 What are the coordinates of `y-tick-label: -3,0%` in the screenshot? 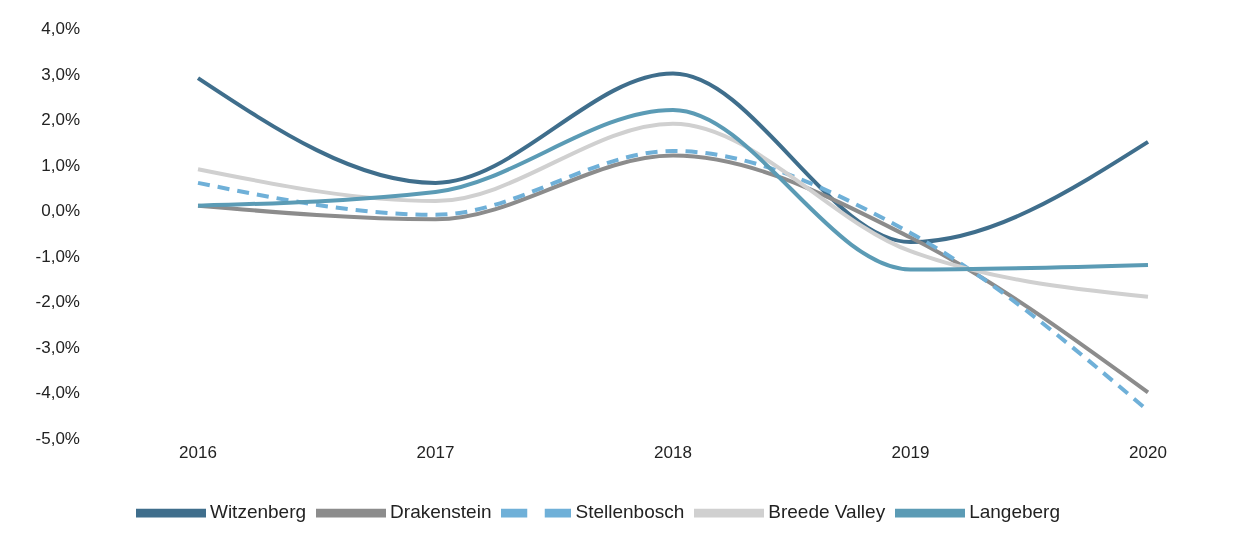 It's located at (57, 347).